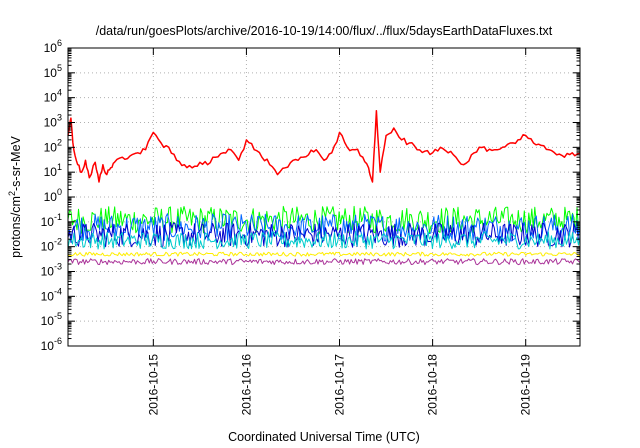 The image size is (640, 448). What do you see at coordinates (59, 167) in the screenshot?
I see `y-tick-label-exponent: 1` at bounding box center [59, 167].